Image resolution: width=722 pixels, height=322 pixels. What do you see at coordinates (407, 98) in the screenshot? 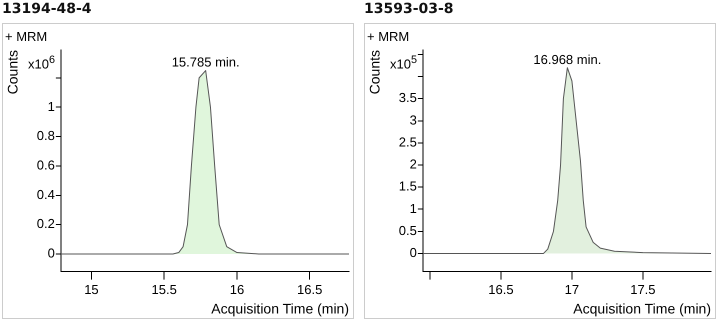
I see `y-tick-label: 3.5` at bounding box center [407, 98].